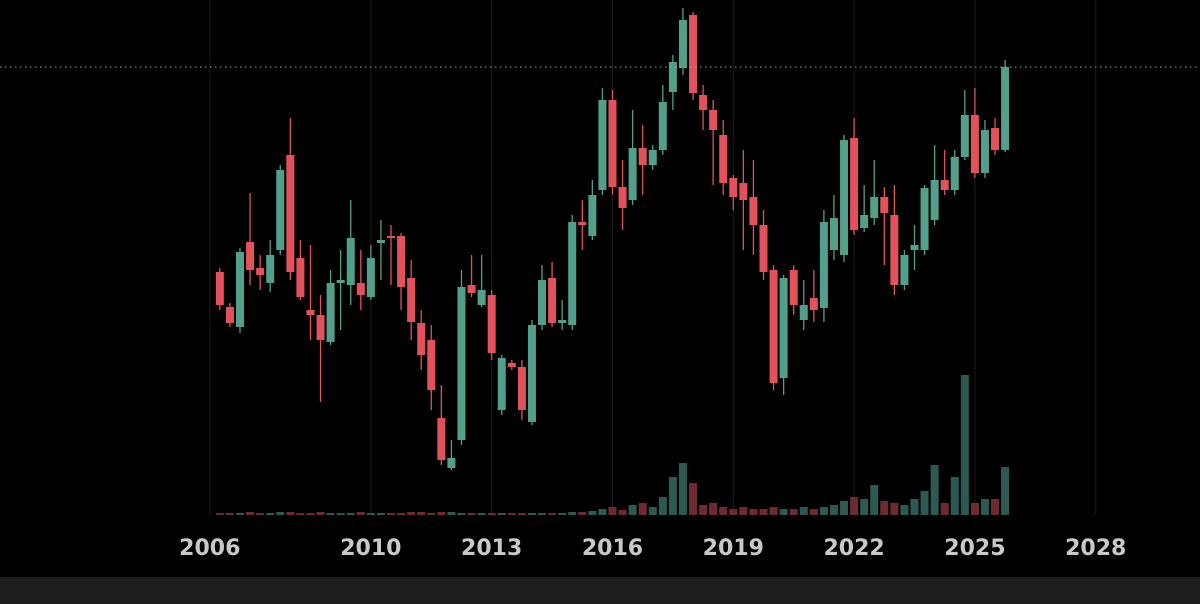 The image size is (1200, 604). Describe the element at coordinates (209, 548) in the screenshot. I see `x-tick-label: 2006` at that location.